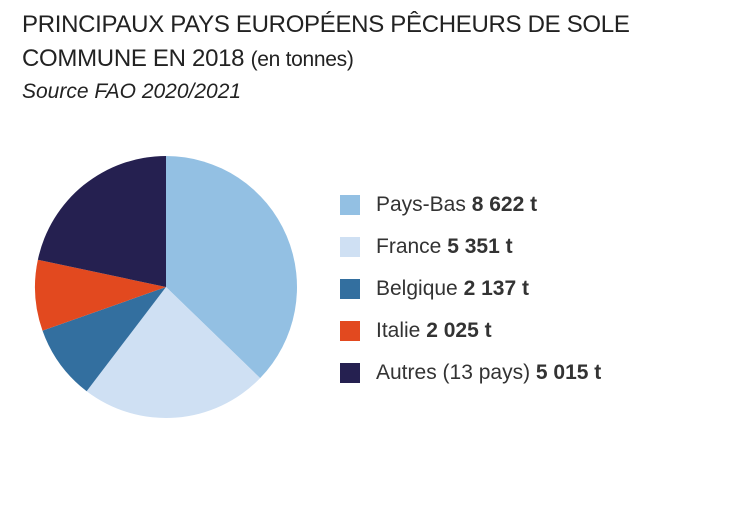 This screenshot has height=519, width=739. Describe the element at coordinates (568, 372) in the screenshot. I see `value-label: 5 015 t` at that location.